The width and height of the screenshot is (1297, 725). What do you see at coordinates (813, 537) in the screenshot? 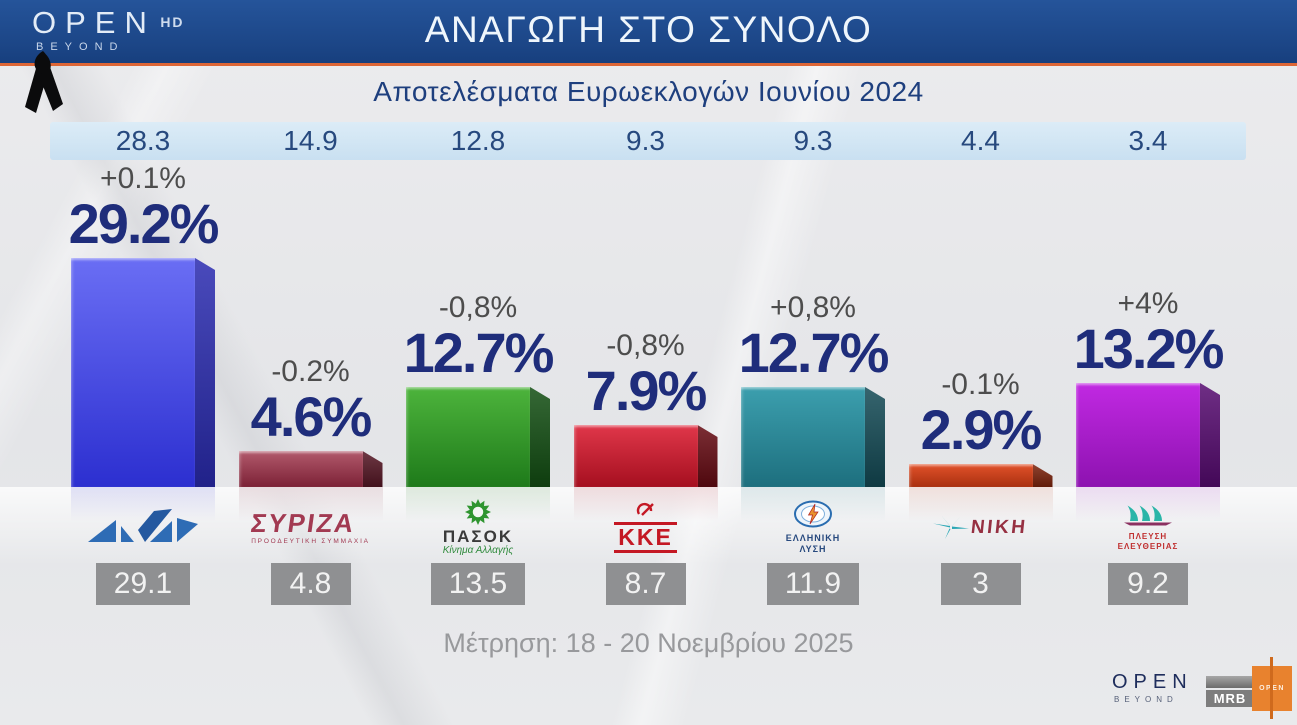
I see `elliniki-lysi-logo-text: ΕΛΛΗΝΙΚΗ` at bounding box center [813, 537].